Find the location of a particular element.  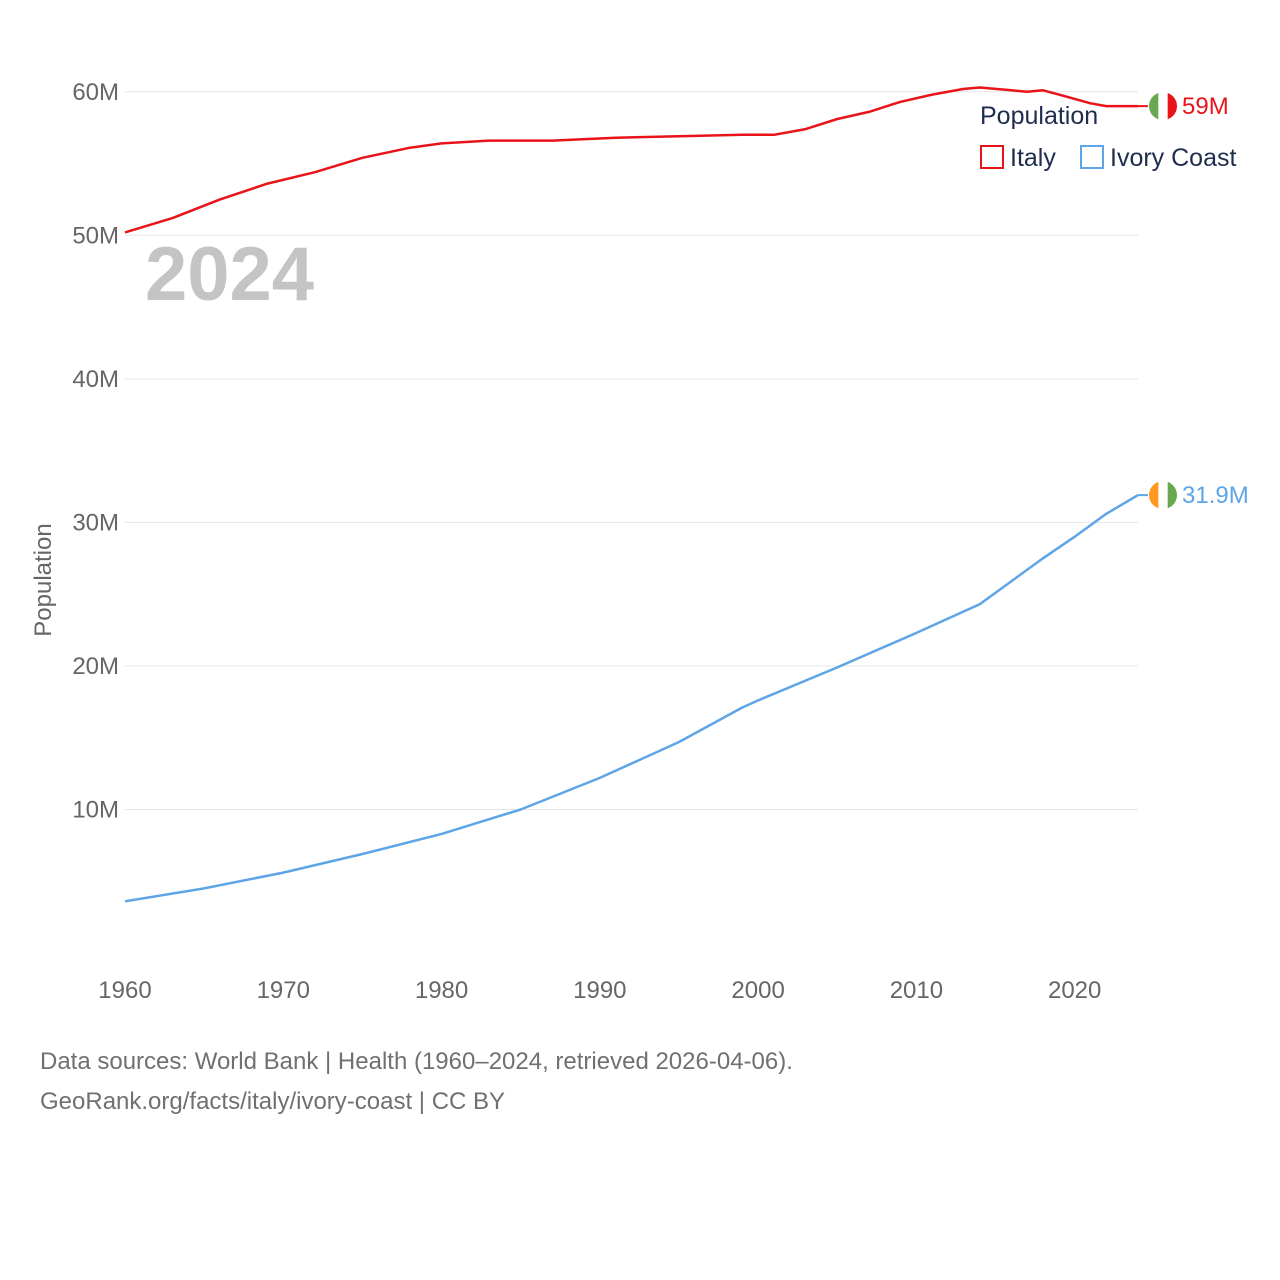

year-label: 2024 is located at coordinates (229, 274).